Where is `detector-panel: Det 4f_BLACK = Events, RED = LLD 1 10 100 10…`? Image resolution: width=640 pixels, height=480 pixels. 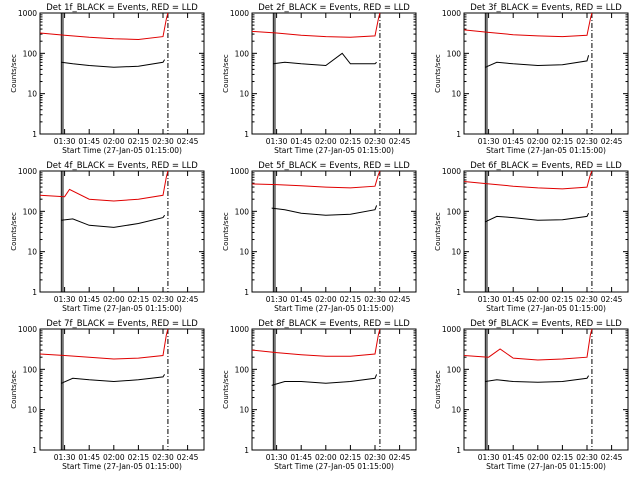
detector-panel: Det 4f_BLACK = Events, RED = LLD 1 10 100 10… is located at coordinates (107, 237).